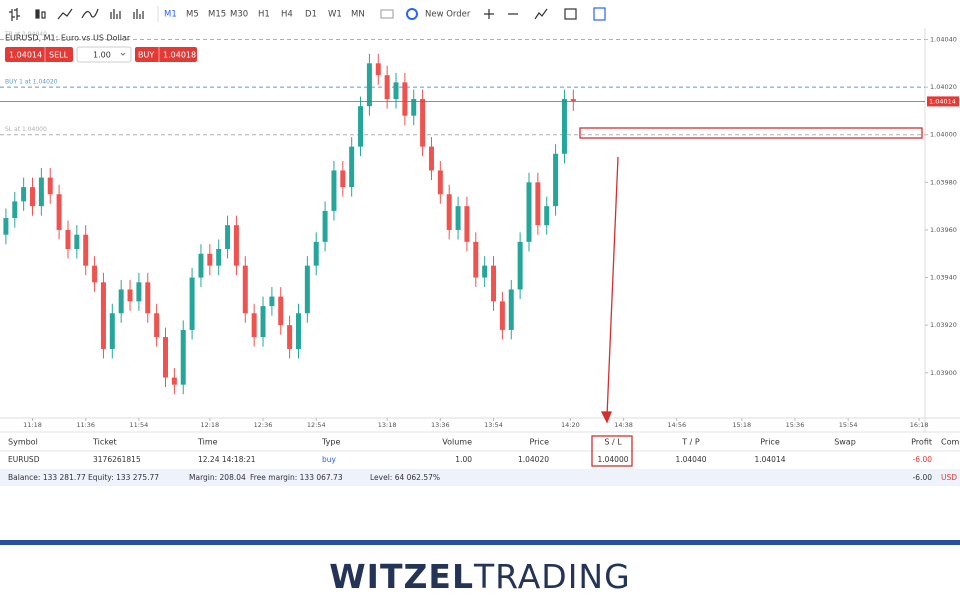 This screenshot has width=960, height=600. What do you see at coordinates (387, 14) in the screenshot?
I see `oneclick-icon` at bounding box center [387, 14].